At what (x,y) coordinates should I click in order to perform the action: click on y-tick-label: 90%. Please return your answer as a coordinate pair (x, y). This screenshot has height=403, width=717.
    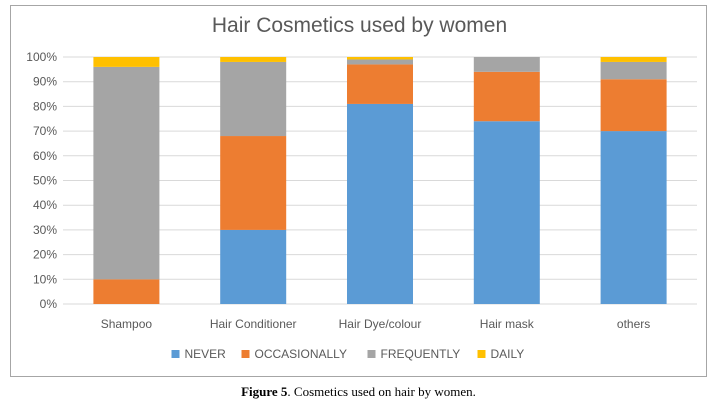
    Looking at the image, I should click on (45, 82).